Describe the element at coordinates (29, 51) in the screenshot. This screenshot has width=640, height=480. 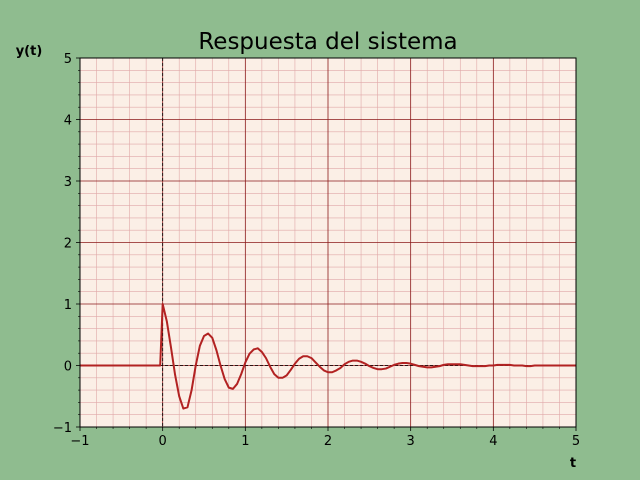
I see `y-axis-label: y(t)` at that location.